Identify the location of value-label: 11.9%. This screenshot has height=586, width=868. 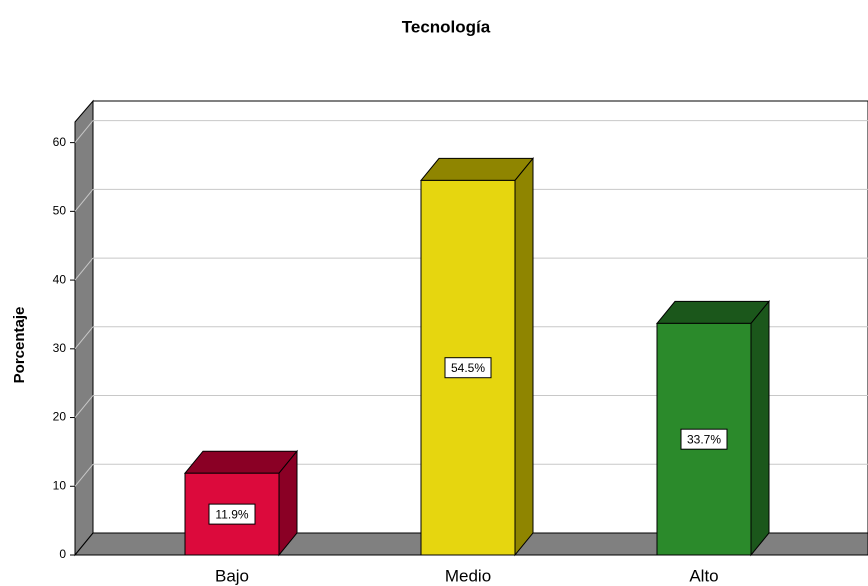
(231, 514).